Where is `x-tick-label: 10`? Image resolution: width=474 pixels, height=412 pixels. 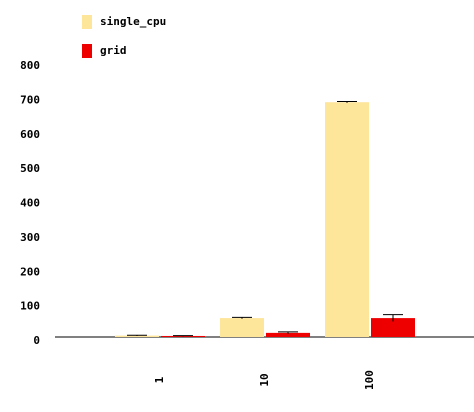 x-tick-label: 10 is located at coordinates (264, 379).